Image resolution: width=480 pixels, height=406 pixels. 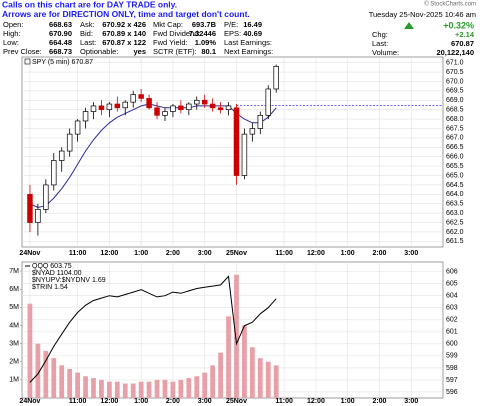 I want to click on y-tick-label: 602, so click(x=452, y=320).